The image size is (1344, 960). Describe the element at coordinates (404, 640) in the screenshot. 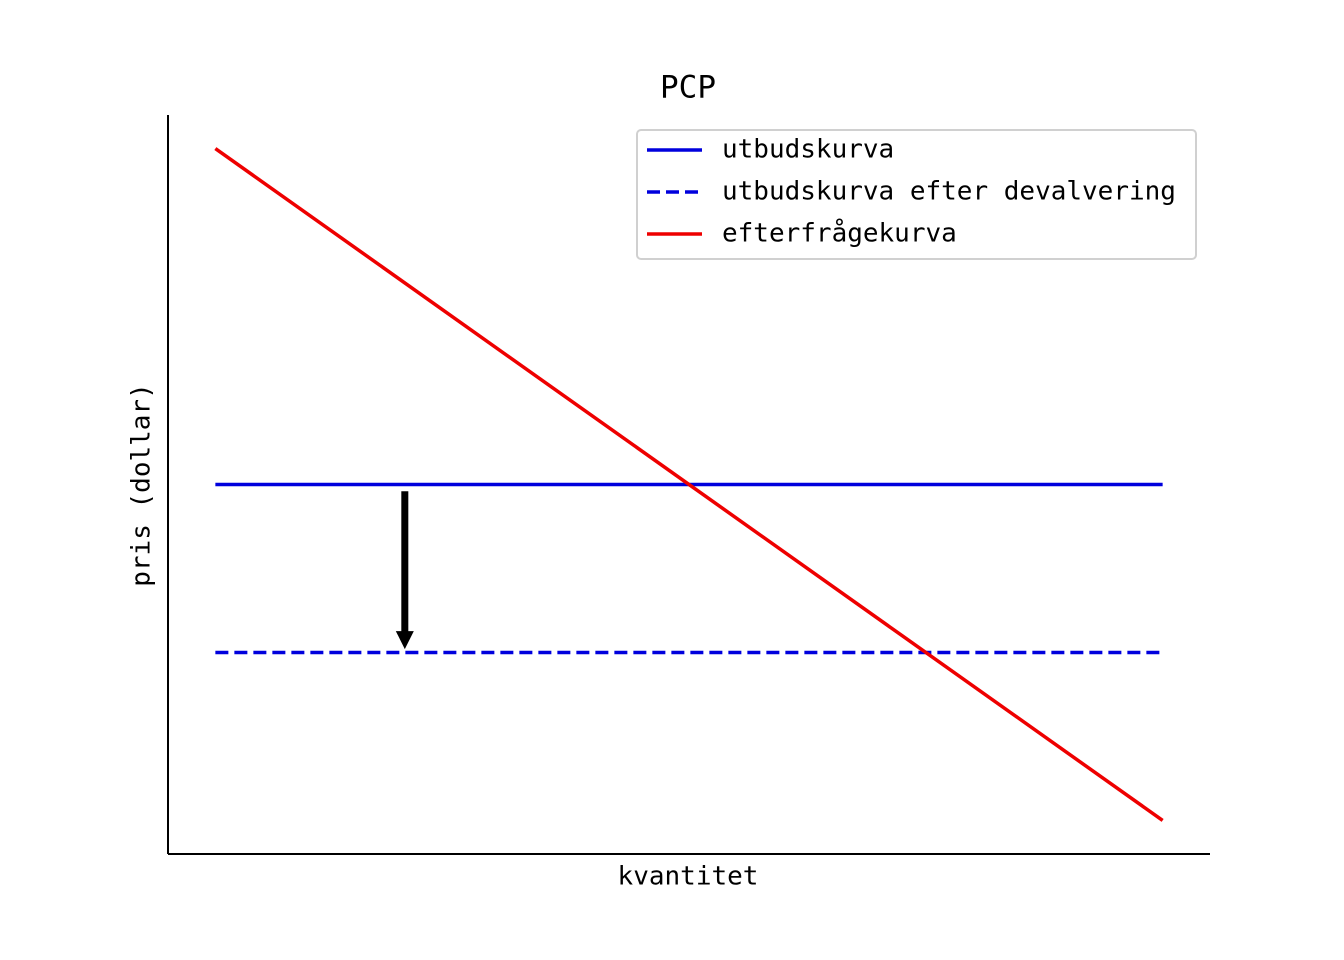

I see `arrow-head` at that location.